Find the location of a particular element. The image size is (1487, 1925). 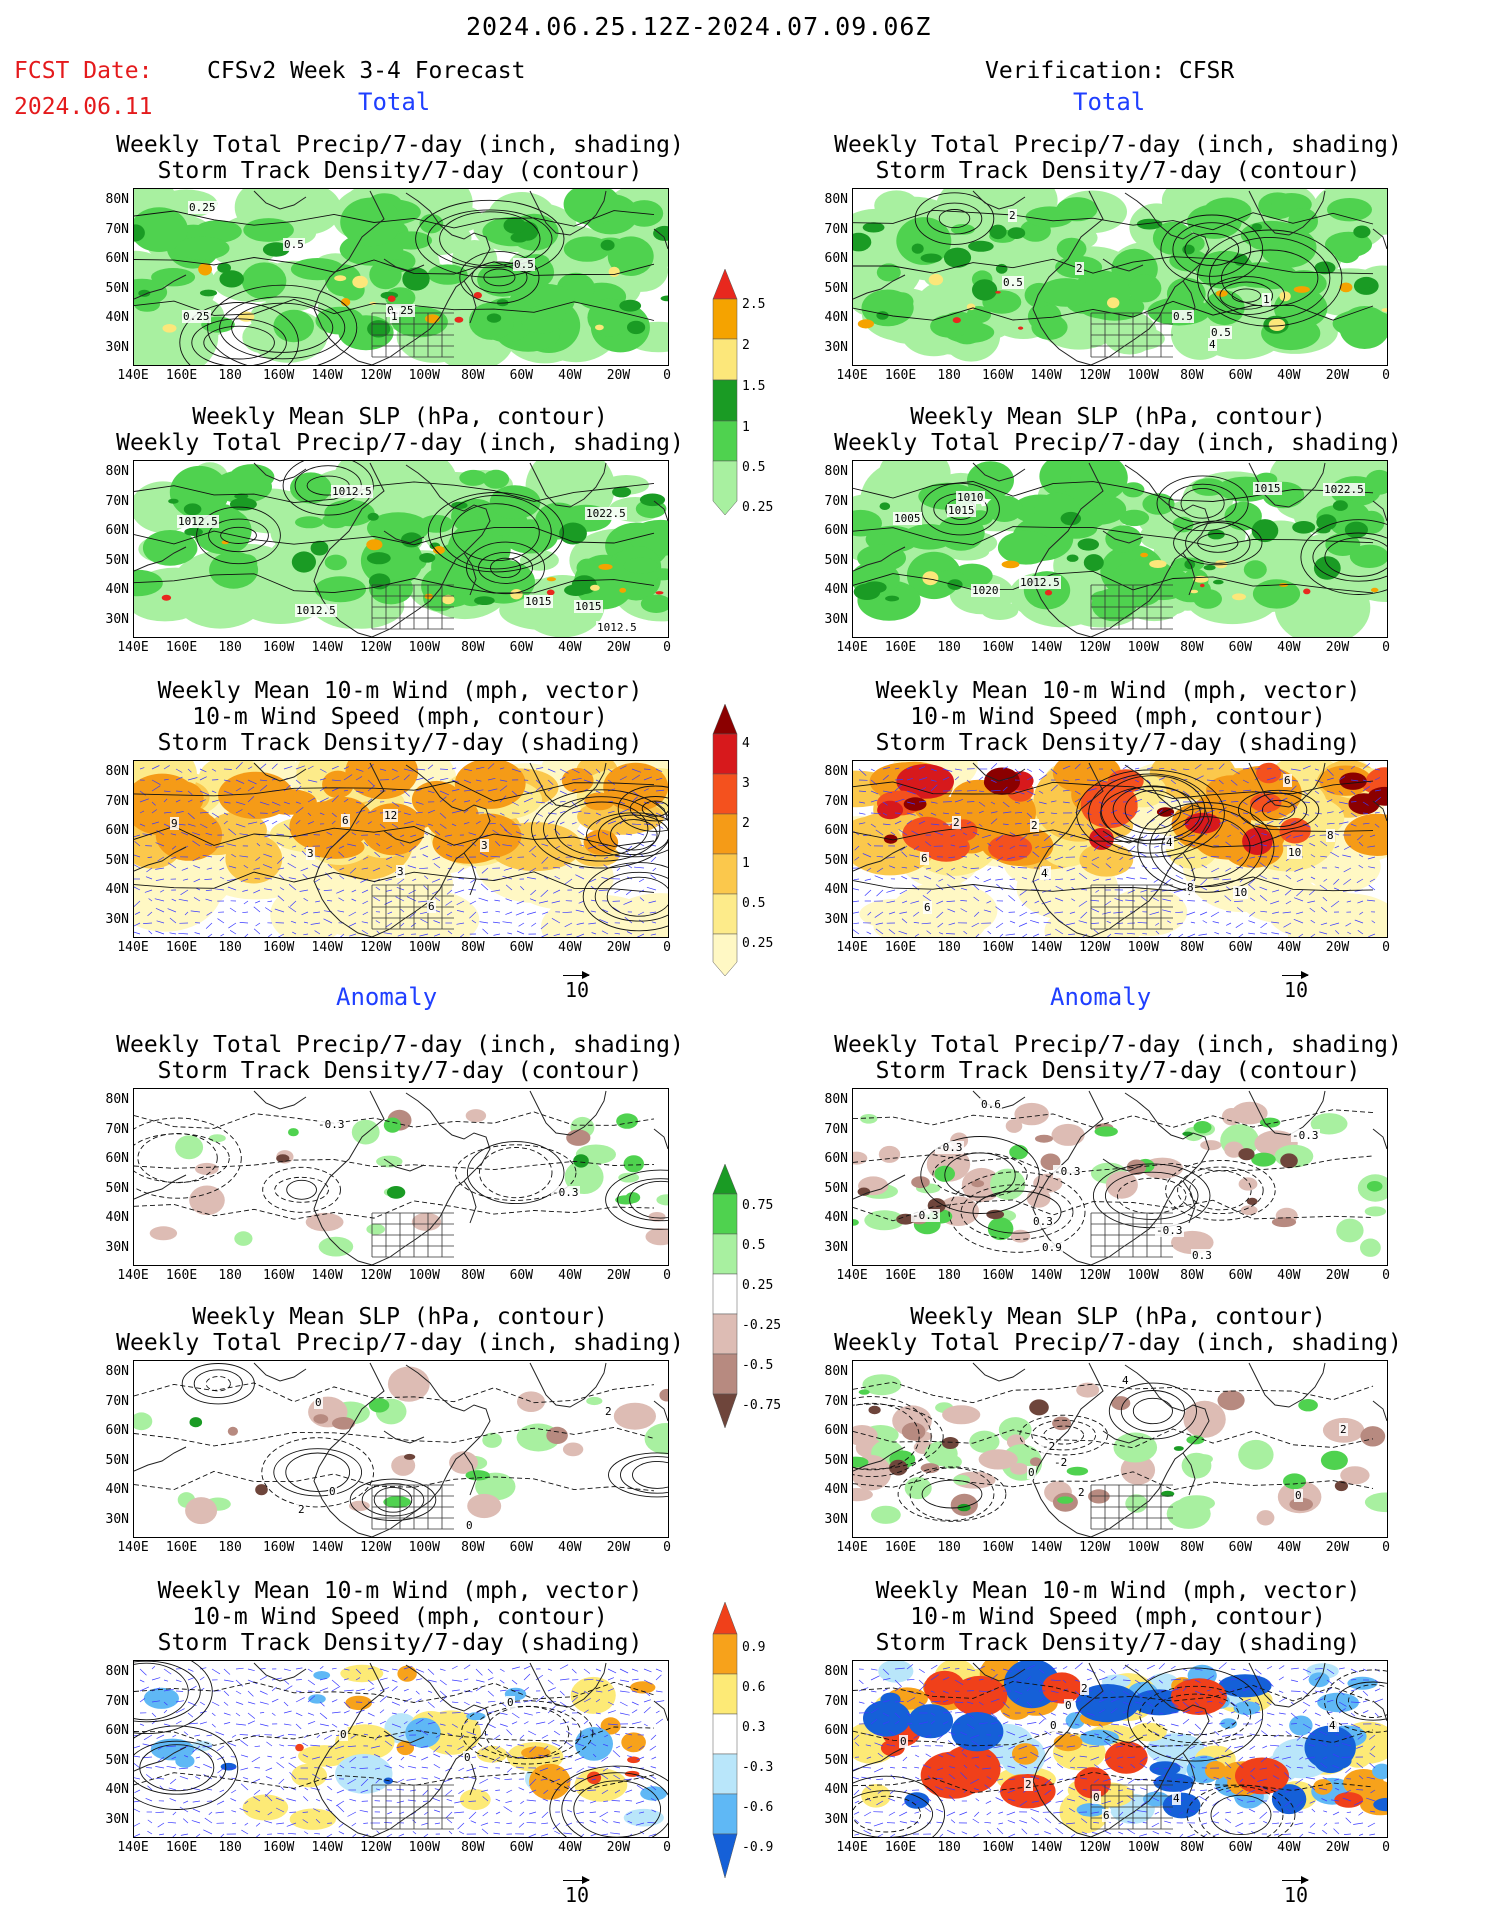

contour-label: 0.25 is located at coordinates (202, 207).